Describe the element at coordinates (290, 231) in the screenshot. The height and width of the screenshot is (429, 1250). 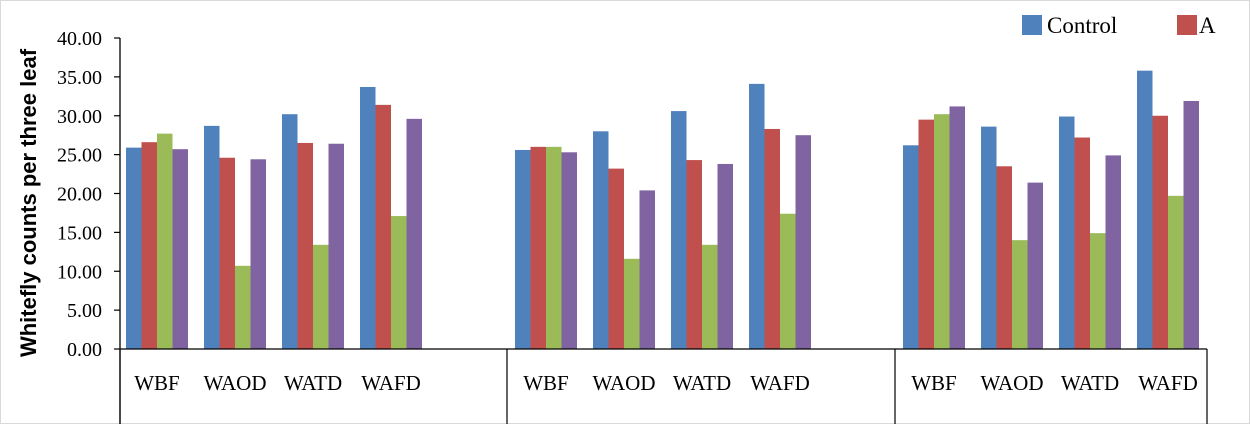
I see `bar-s0-c2` at that location.